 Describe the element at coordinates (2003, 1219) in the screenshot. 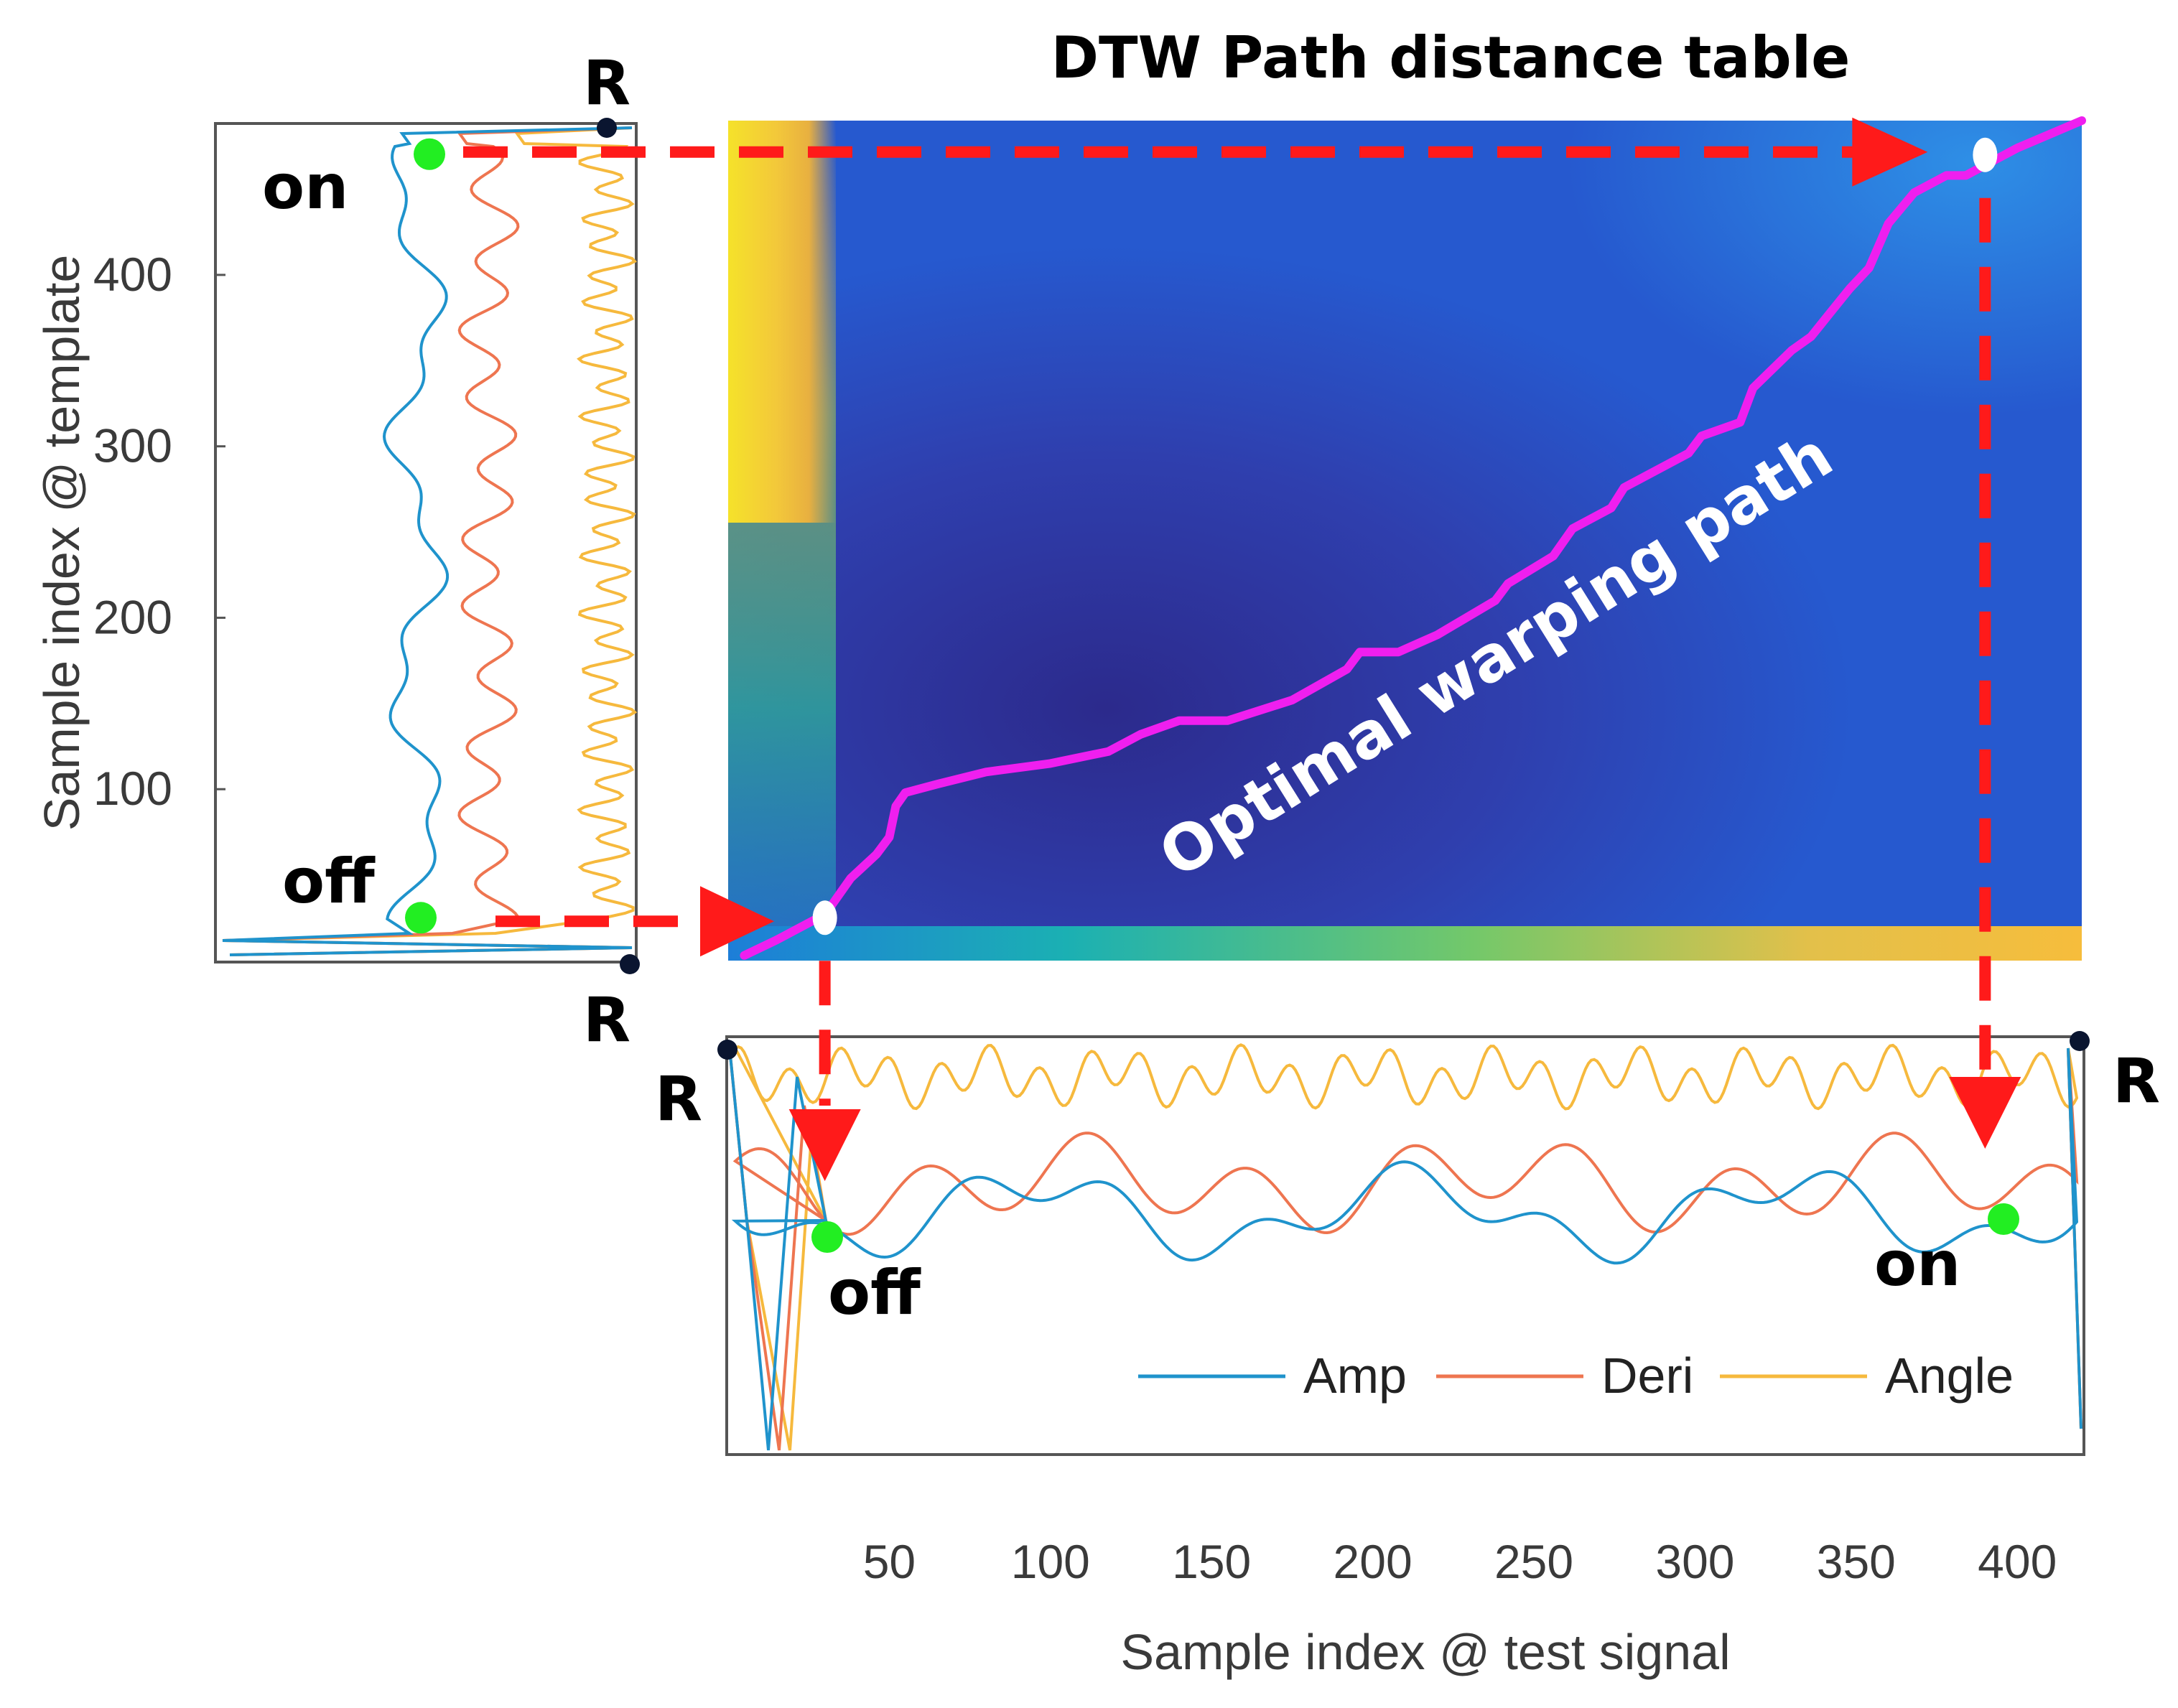

I see `test-onset-dot` at that location.